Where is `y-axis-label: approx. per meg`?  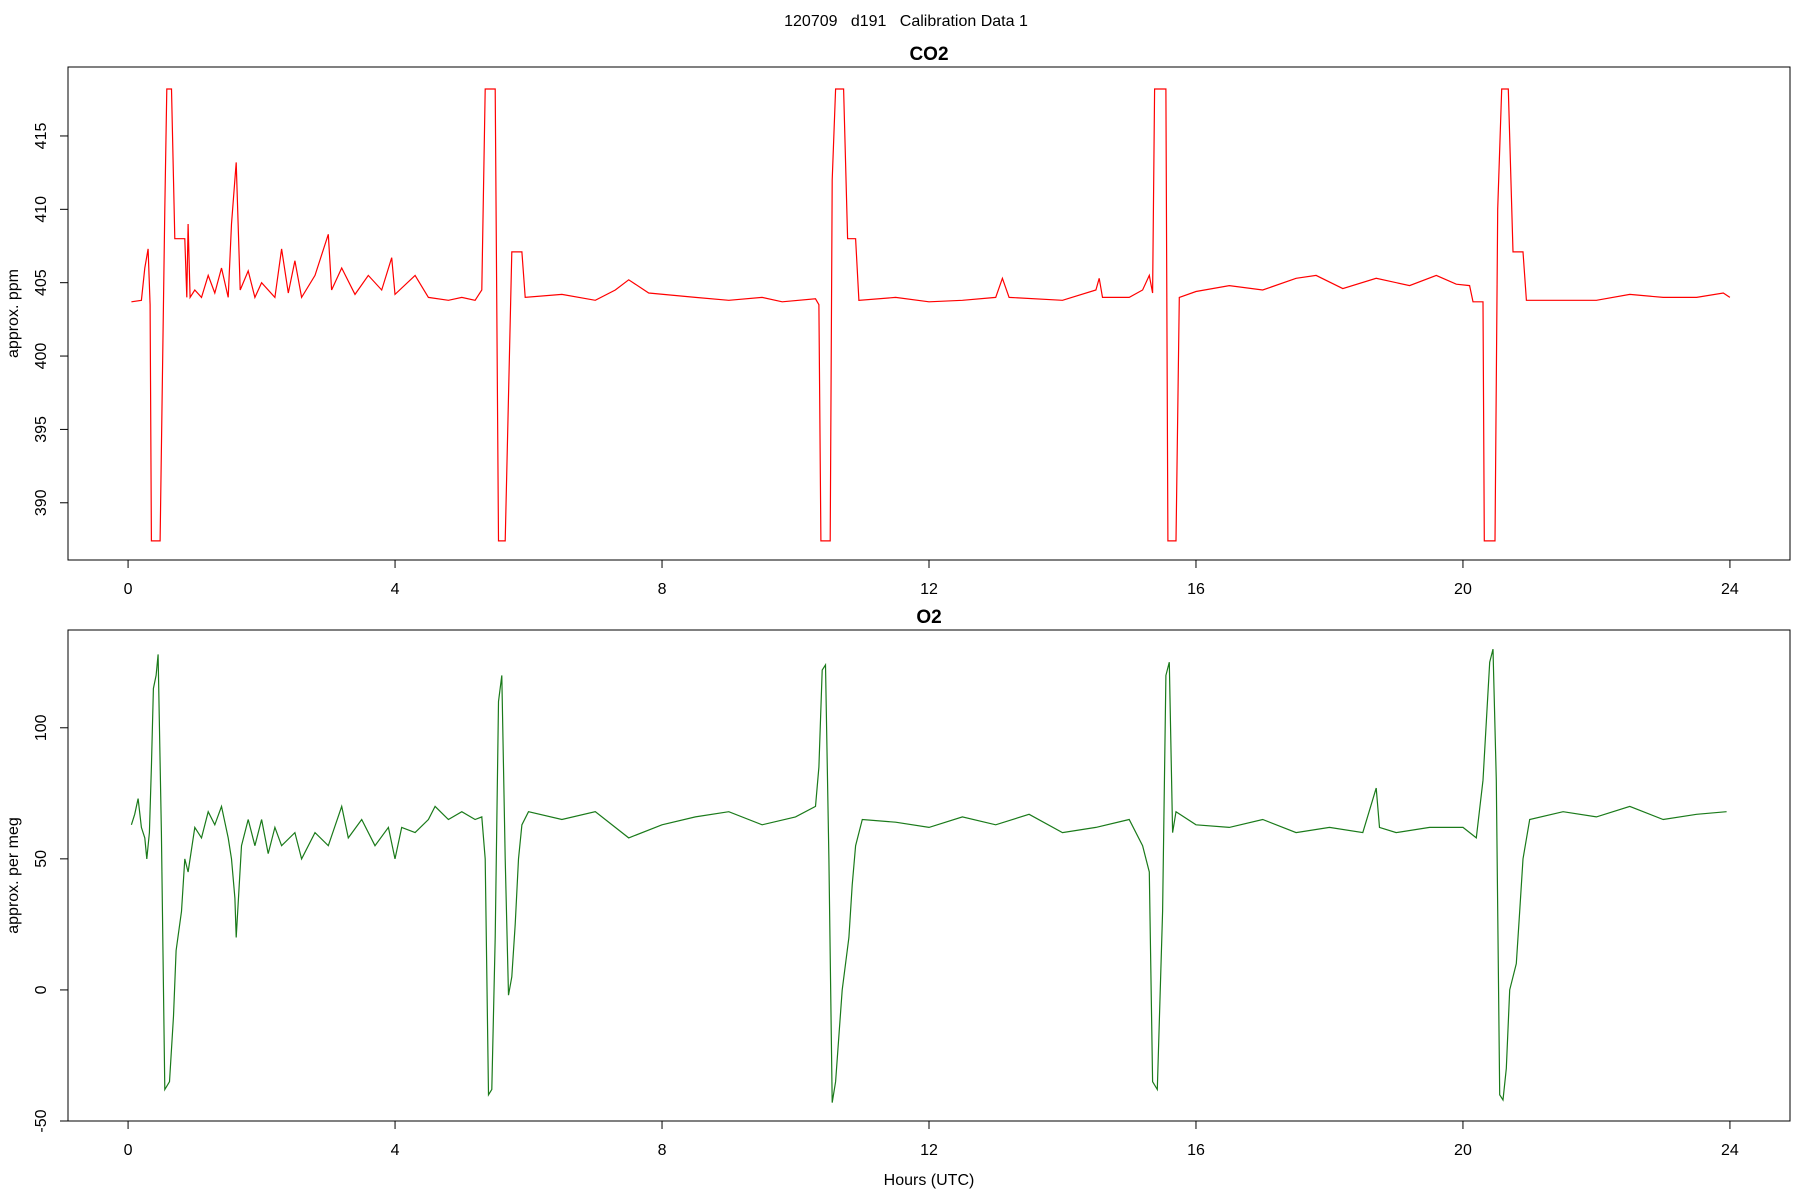 y-axis-label: approx. per meg is located at coordinates (13, 875).